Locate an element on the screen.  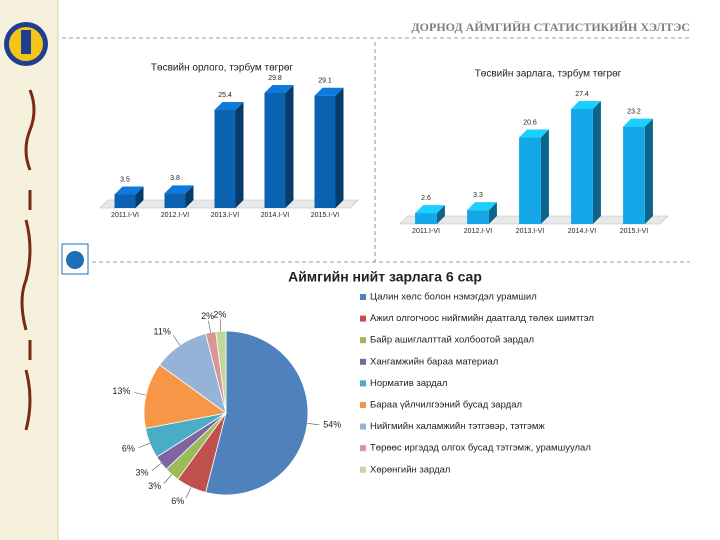
legend-label: Байр ашиглалттай холбоотой зардал is located at coordinates (452, 340).